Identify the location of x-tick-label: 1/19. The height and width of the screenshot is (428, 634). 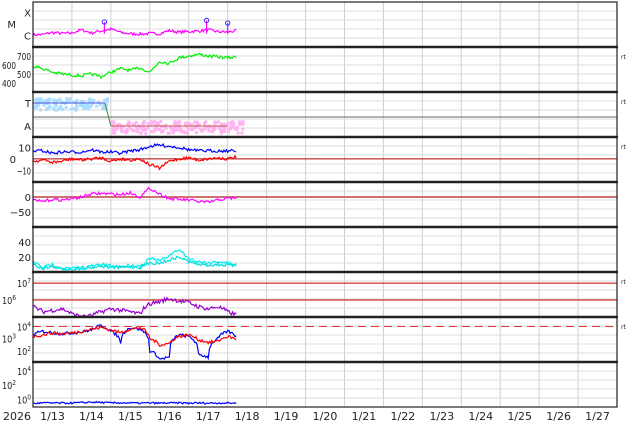
(286, 416).